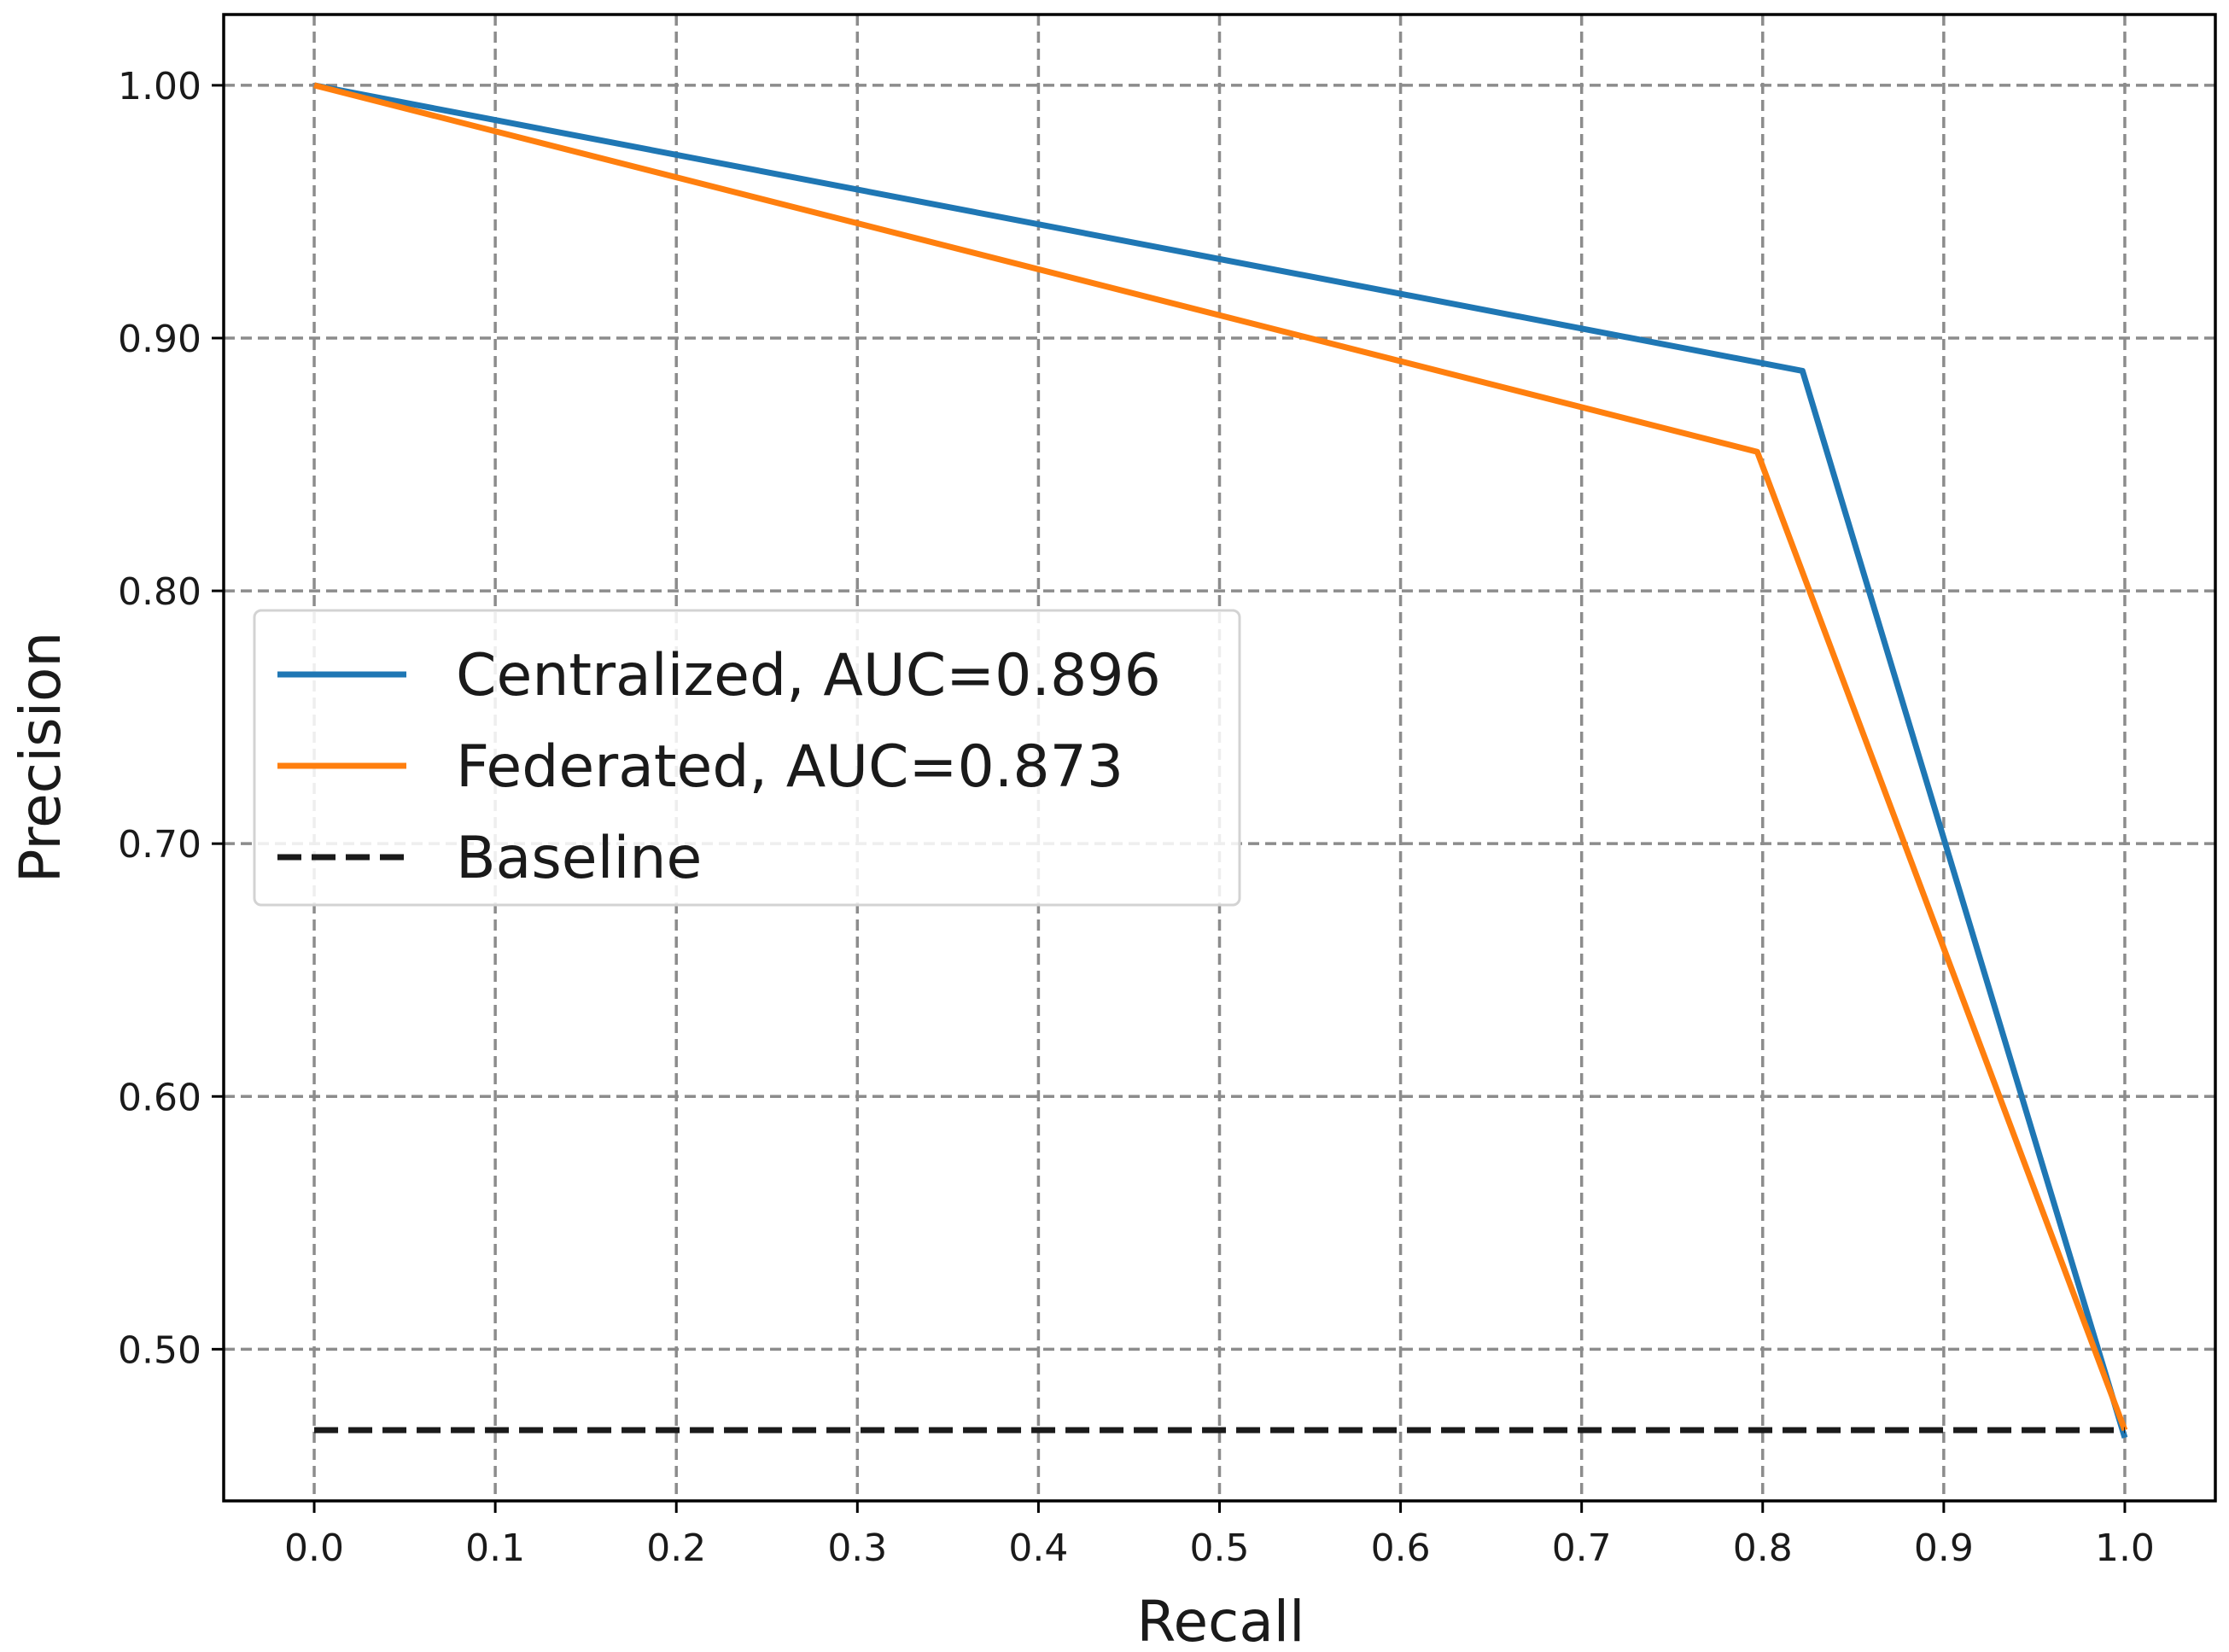  I want to click on x-tick-label-3: 0.3, so click(857, 1548).